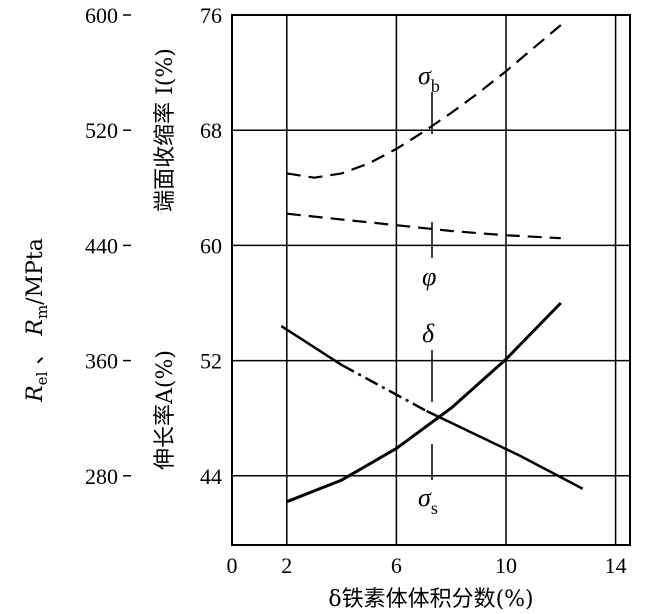  I want to click on y-mid-tick-label: 44, so click(211, 476).